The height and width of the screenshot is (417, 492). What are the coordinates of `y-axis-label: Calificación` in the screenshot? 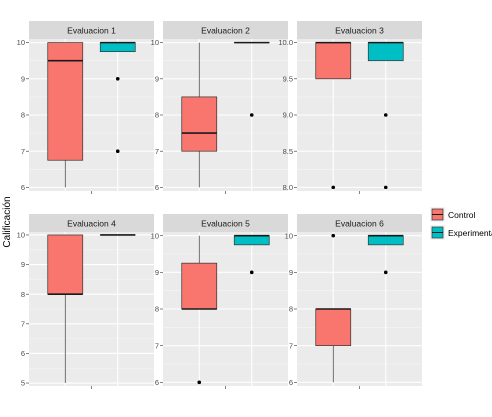 It's located at (7, 221).